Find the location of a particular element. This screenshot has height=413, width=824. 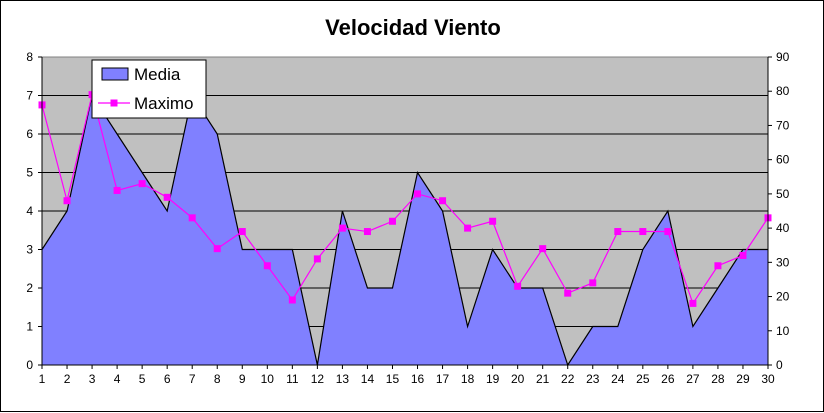

x-tick-label: 26 is located at coordinates (668, 379).